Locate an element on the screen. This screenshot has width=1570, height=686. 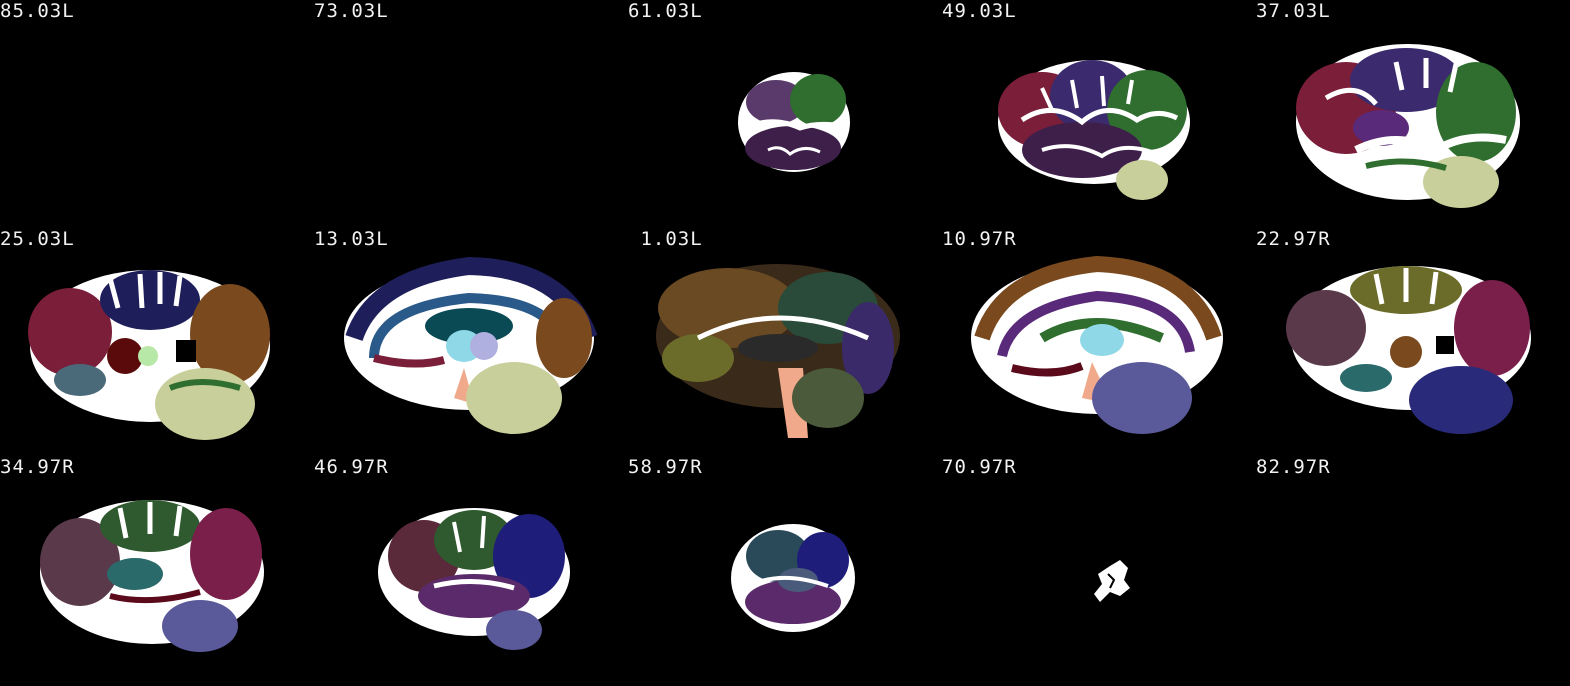
slice-position-label: 49.03L is located at coordinates (979, 11).